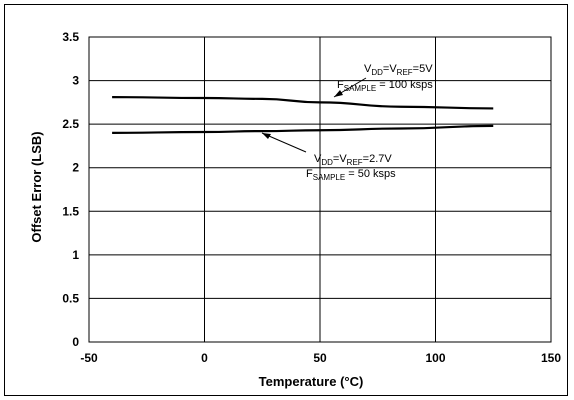  Describe the element at coordinates (551, 358) in the screenshot. I see `x-tick-label: 150` at that location.